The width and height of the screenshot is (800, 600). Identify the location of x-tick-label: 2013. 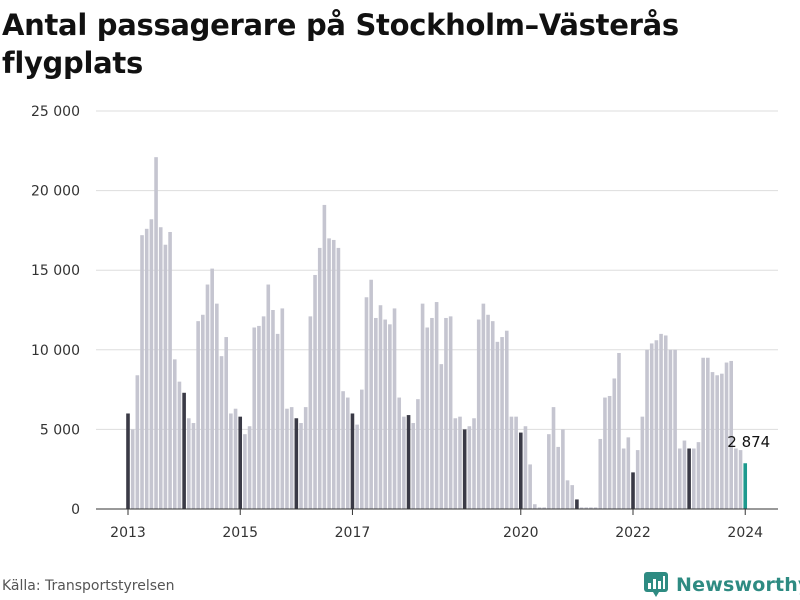
(128, 533).